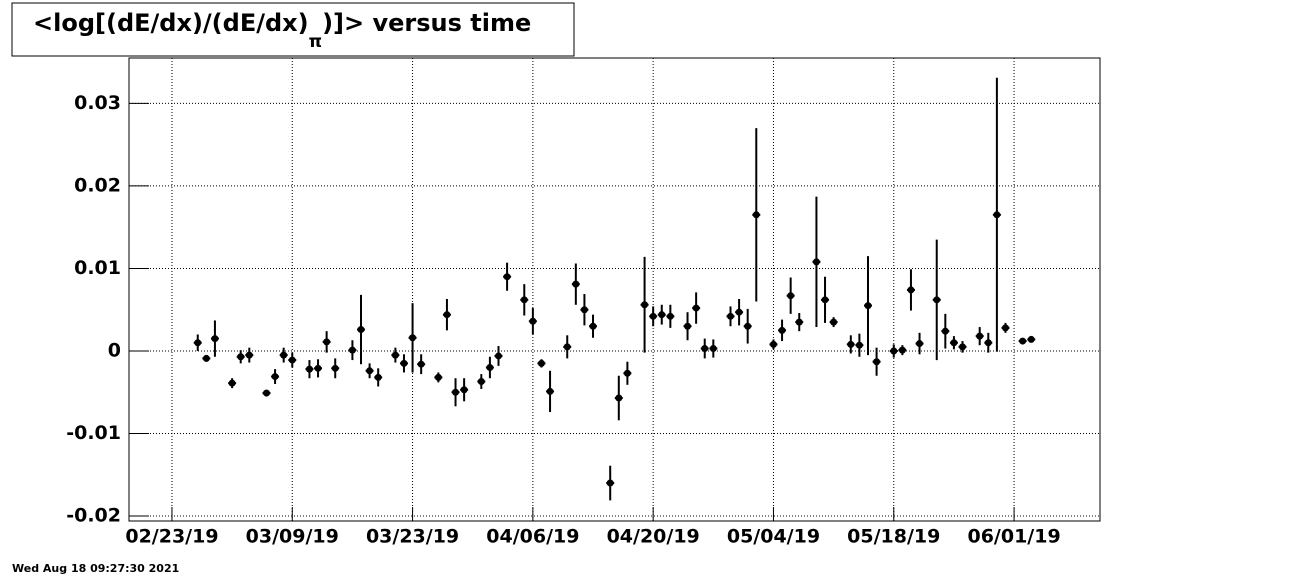 This screenshot has height=579, width=1295. What do you see at coordinates (95, 568) in the screenshot?
I see `footer-date: Wed Aug 18 09:27:30 2021` at bounding box center [95, 568].